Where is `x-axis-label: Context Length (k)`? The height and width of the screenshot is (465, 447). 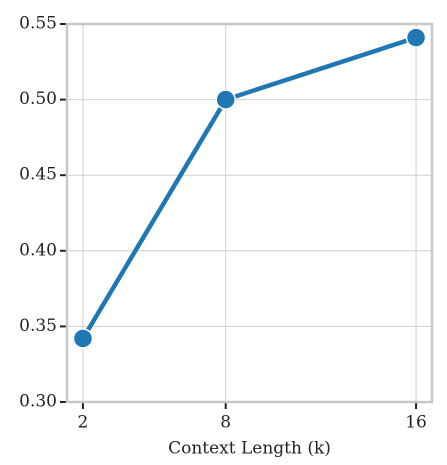 x-axis-label: Context Length (k) is located at coordinates (249, 449).